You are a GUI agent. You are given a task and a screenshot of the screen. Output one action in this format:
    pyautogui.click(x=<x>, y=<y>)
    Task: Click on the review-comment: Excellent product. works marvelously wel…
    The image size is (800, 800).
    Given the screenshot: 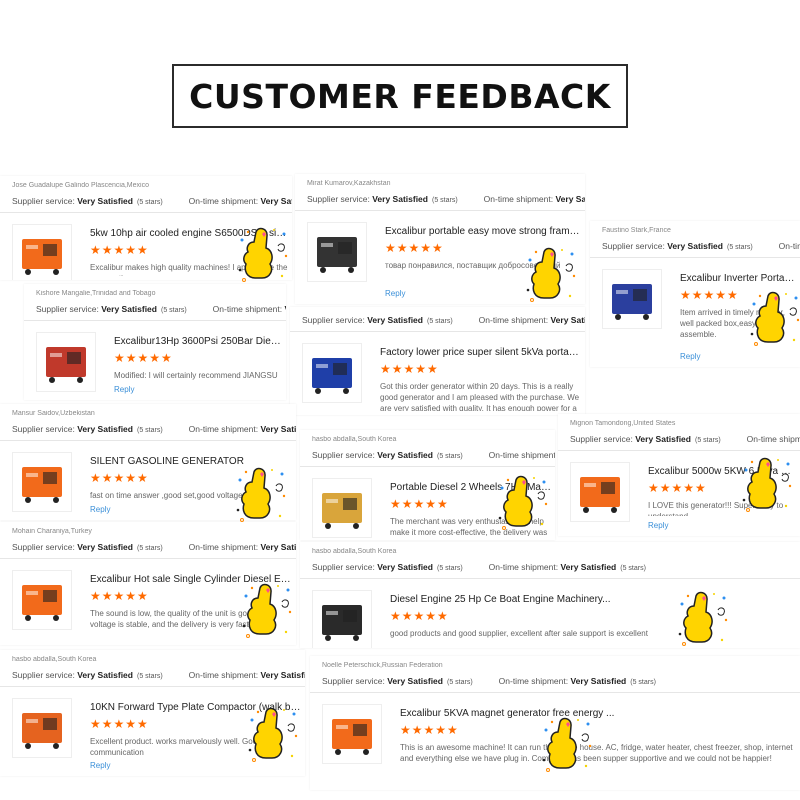 What is the action you would take?
    pyautogui.click(x=176, y=746)
    